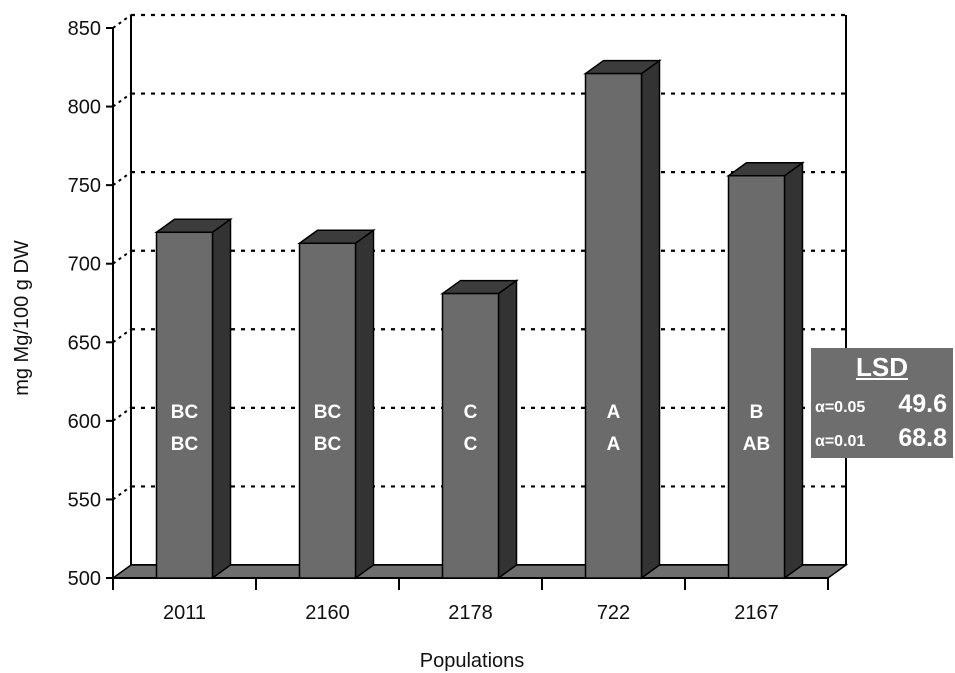 The height and width of the screenshot is (673, 955). I want to click on y-tick-label: 500, so click(84, 579).